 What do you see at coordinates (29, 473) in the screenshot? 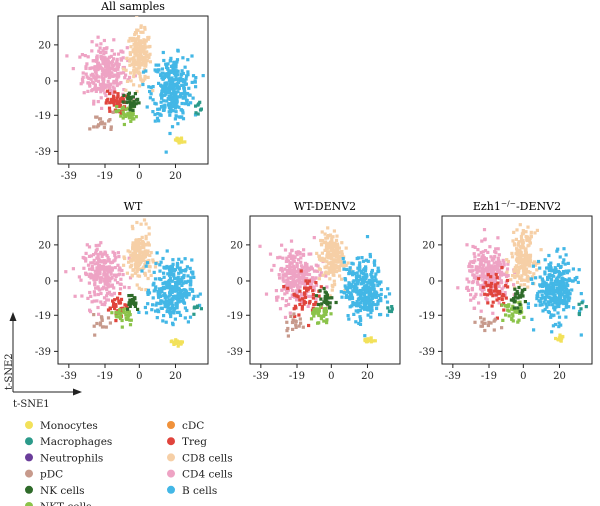
I see `legend-marker` at bounding box center [29, 473].